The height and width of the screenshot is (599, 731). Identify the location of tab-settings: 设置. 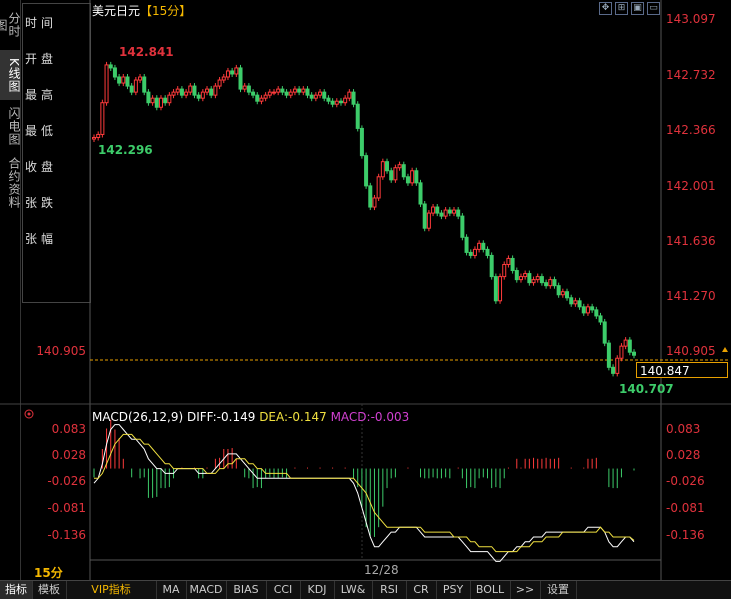
(558, 590).